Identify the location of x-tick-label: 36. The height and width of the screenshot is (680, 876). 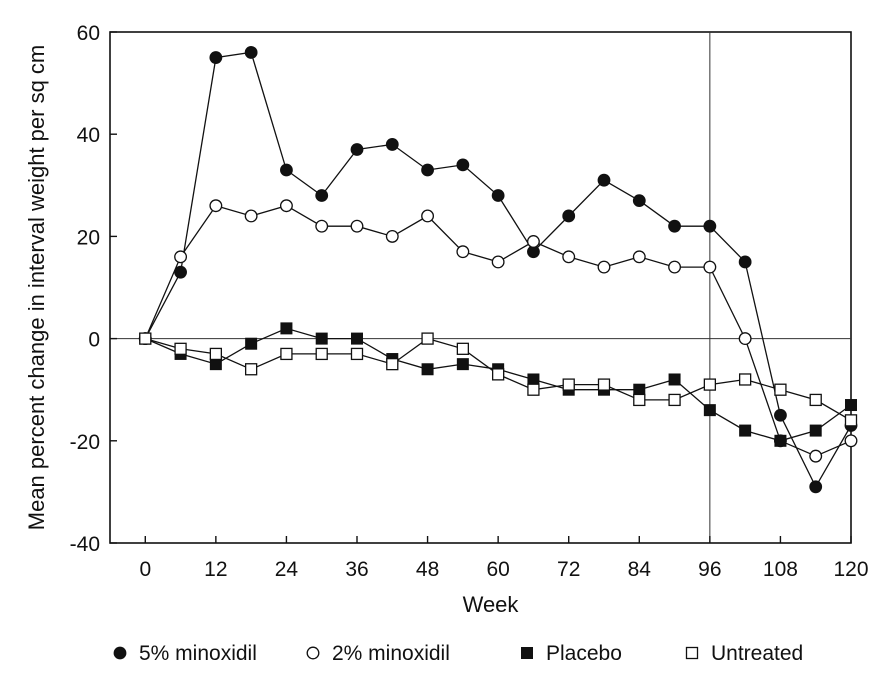
(356, 569).